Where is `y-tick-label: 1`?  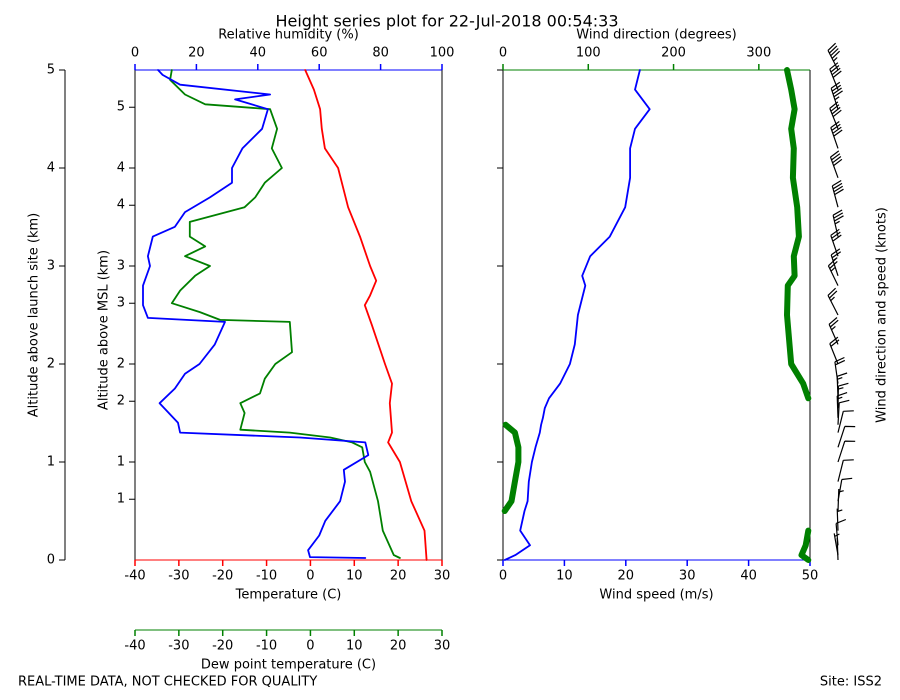
y-tick-label: 1 is located at coordinates (51, 462).